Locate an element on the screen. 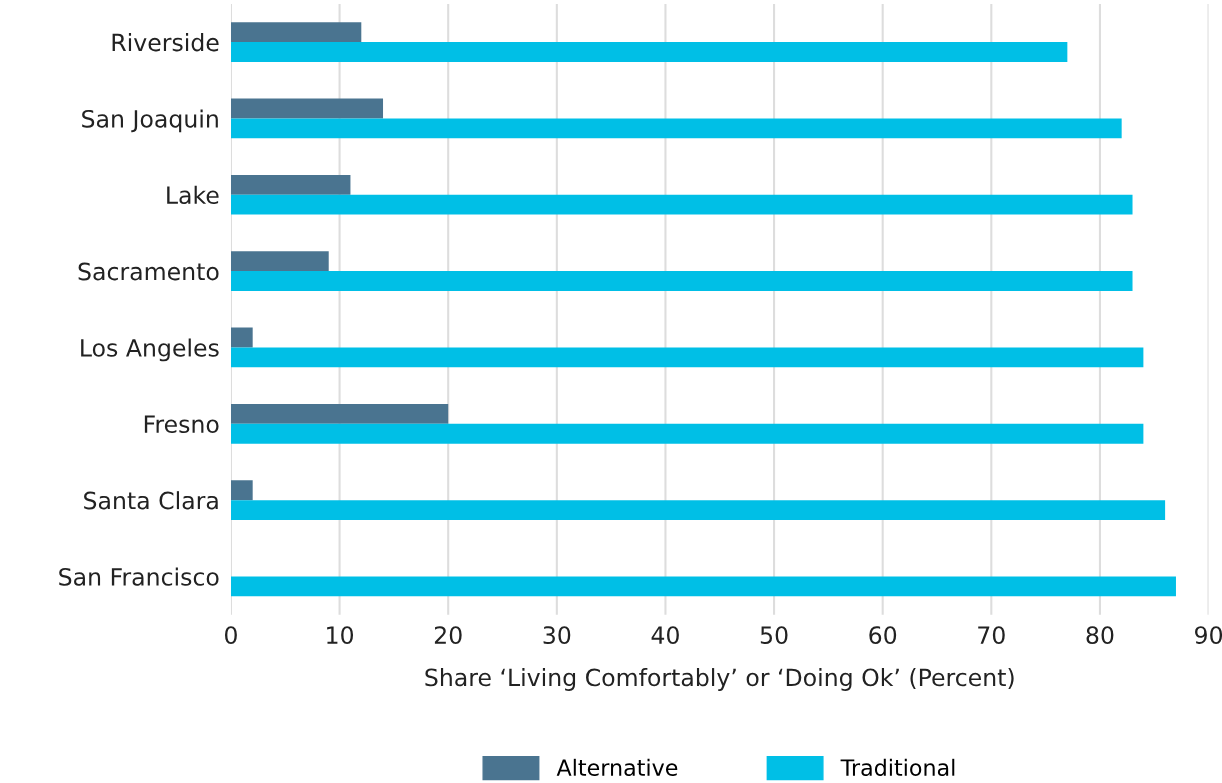 The image size is (1222, 783). y-tick-label: Santa Clara is located at coordinates (151, 500).